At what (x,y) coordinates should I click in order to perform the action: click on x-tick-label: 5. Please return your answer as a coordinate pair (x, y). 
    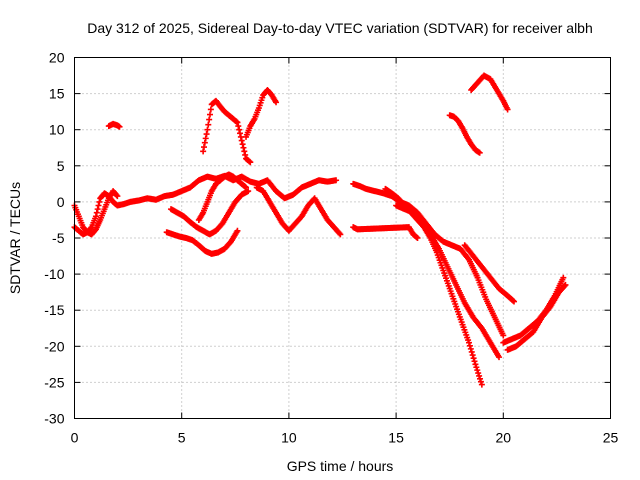
    Looking at the image, I should click on (182, 438).